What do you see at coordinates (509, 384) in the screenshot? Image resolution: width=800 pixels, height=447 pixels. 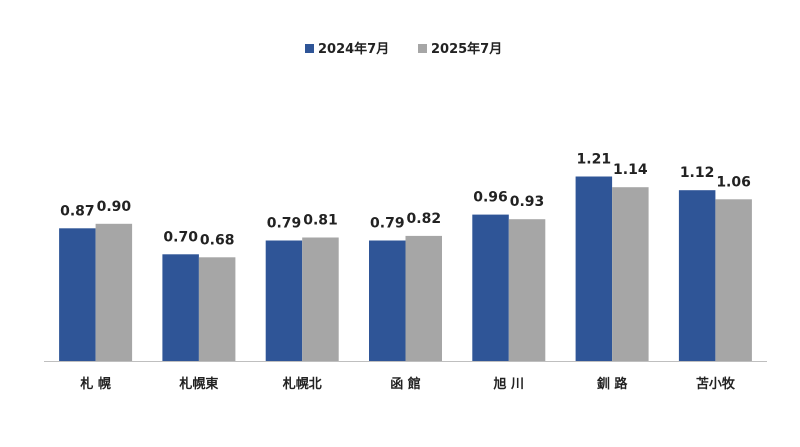 I see `category-label-4: 旭 川` at bounding box center [509, 384].